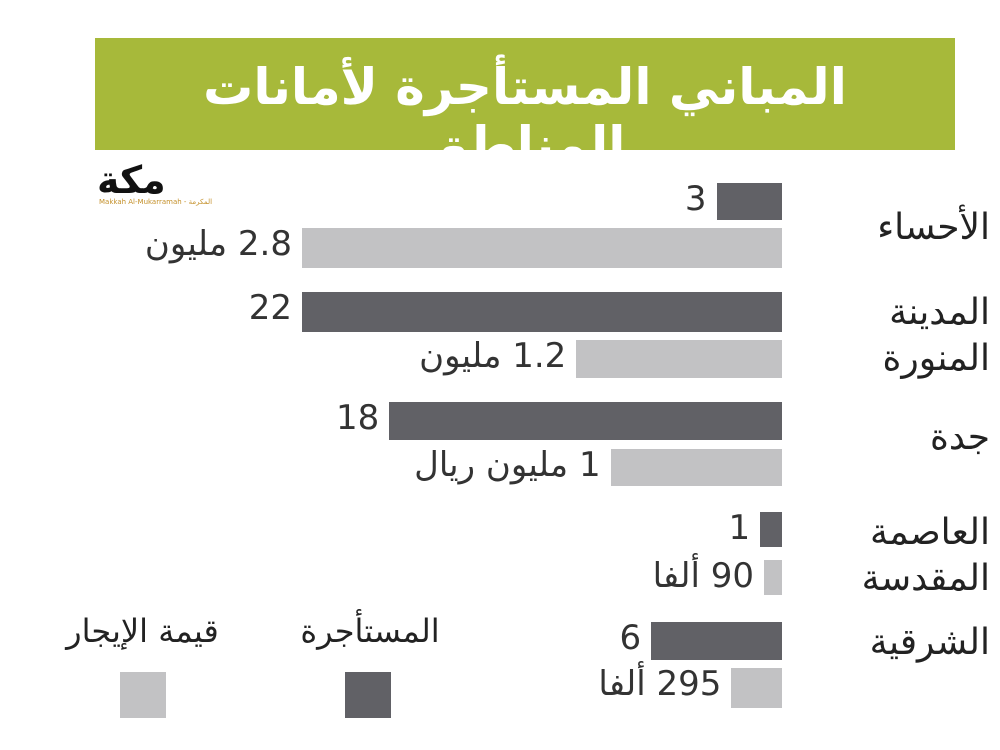 This screenshot has width=1000, height=750. I want to click on legend-swatch-rent-value, so click(143, 695).